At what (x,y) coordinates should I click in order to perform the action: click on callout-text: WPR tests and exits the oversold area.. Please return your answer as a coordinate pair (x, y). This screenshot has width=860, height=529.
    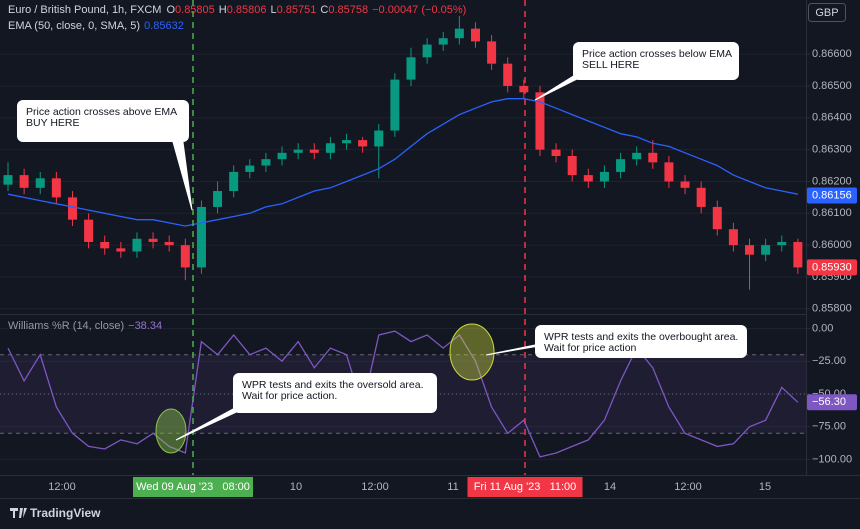
    Looking at the image, I should click on (333, 385).